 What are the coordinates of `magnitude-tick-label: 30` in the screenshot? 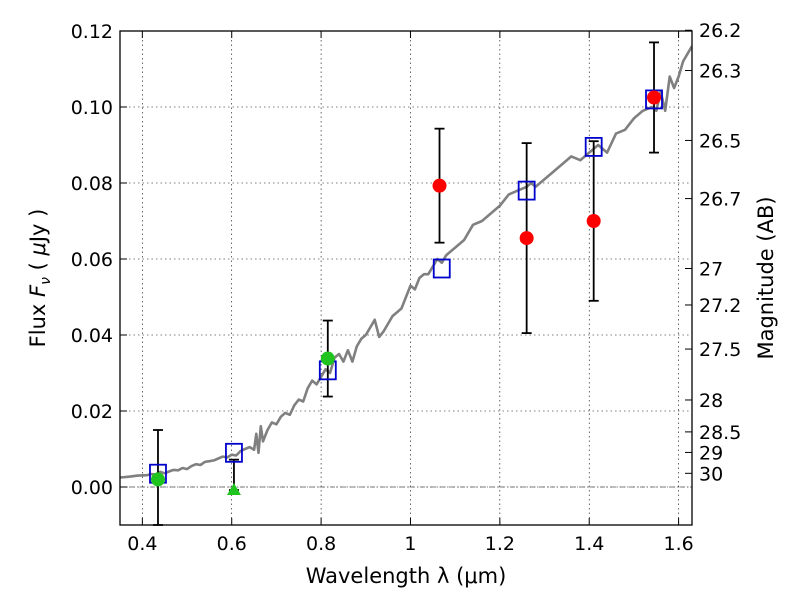 It's located at (711, 474).